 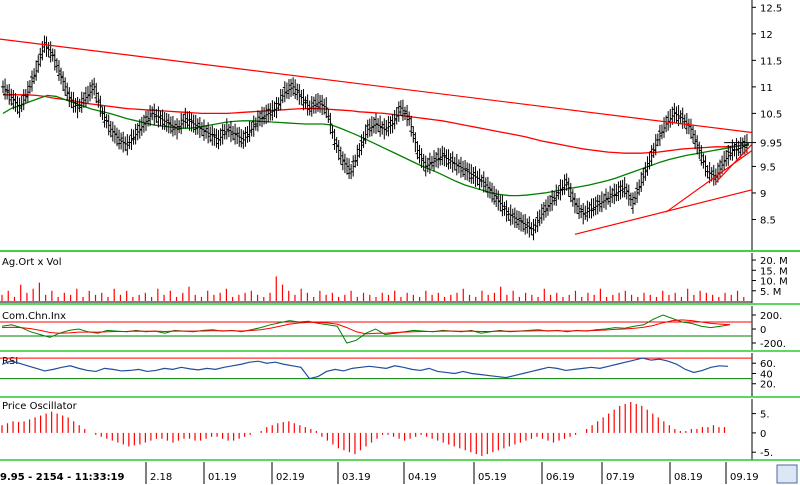 I want to click on rsi-line, so click(x=365, y=368).